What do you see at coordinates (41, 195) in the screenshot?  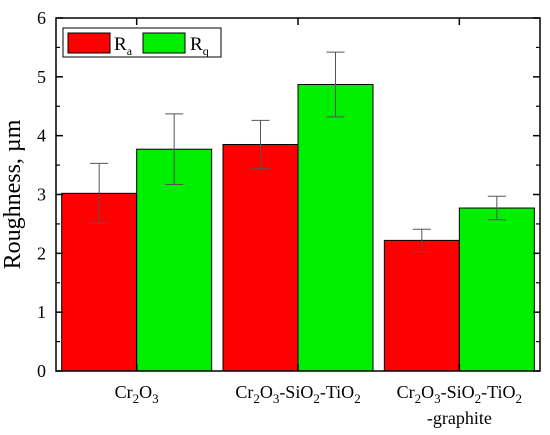 I see `y-tick-label: 3` at bounding box center [41, 195].